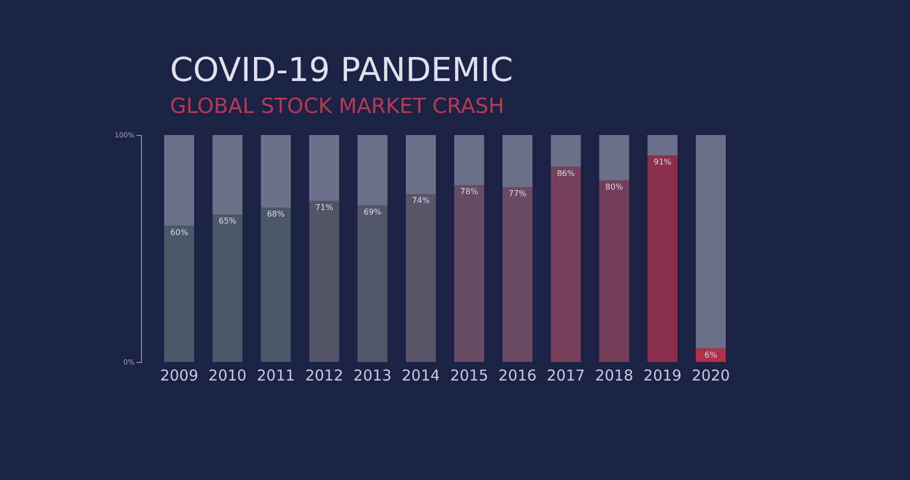  What do you see at coordinates (469, 191) in the screenshot?
I see `data-label: 78%` at bounding box center [469, 191].